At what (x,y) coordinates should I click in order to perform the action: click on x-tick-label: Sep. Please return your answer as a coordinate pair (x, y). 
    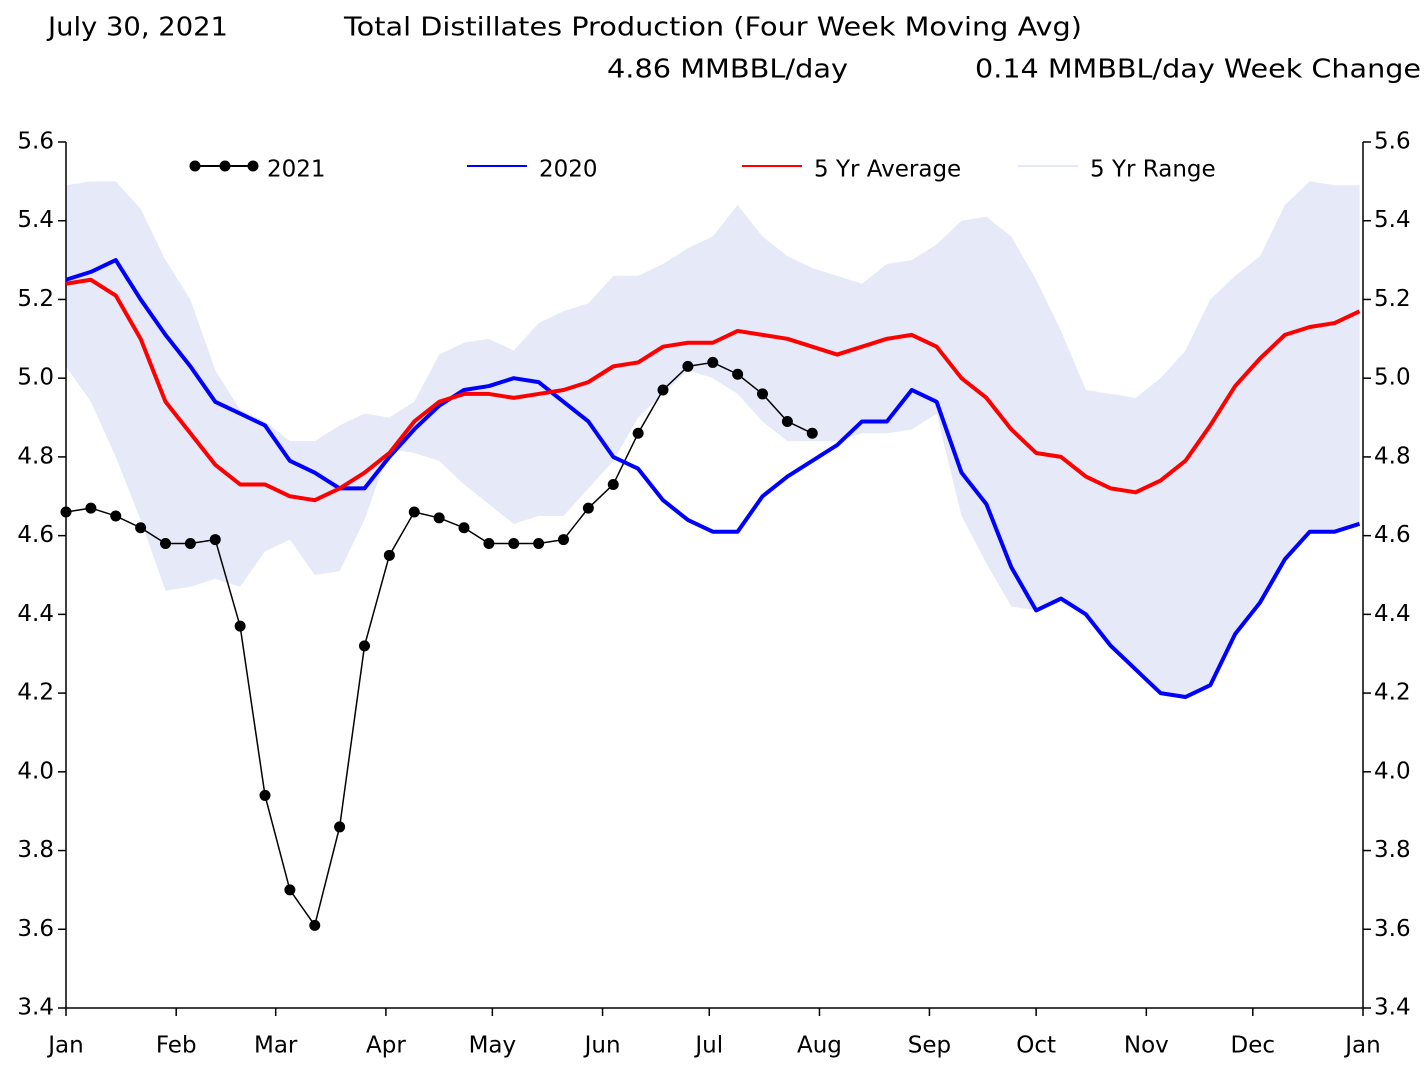
    Looking at the image, I should click on (929, 1046).